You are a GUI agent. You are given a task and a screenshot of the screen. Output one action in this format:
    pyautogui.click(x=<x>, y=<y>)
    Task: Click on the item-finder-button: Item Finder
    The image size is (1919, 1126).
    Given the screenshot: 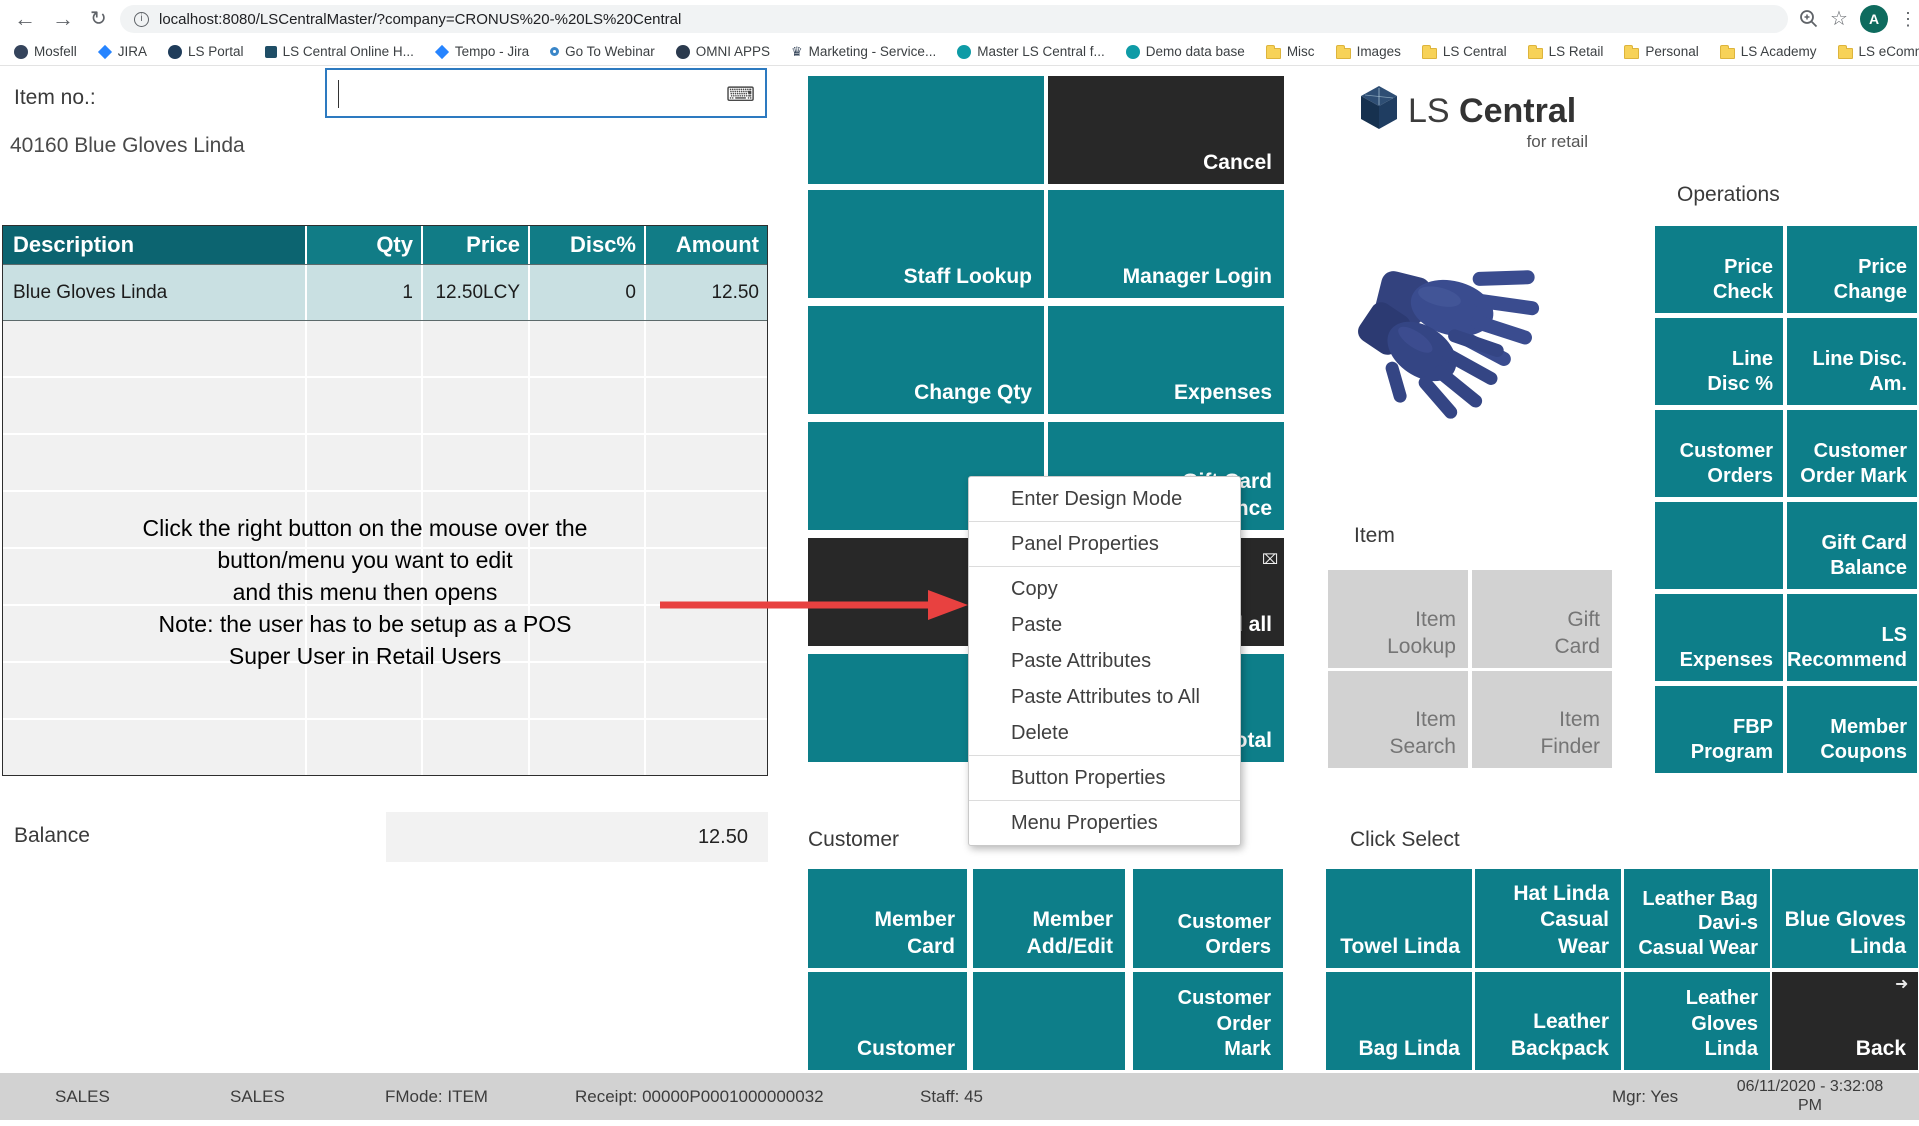 What is the action you would take?
    pyautogui.click(x=1542, y=719)
    